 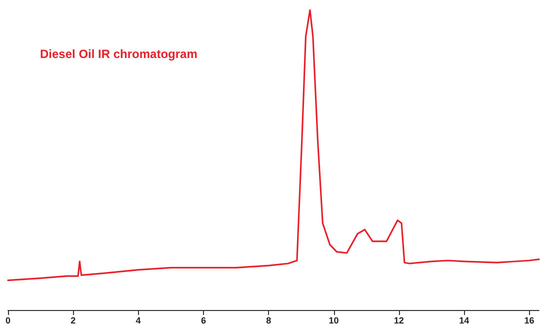 I want to click on x-tick-label: 12, so click(x=399, y=321).